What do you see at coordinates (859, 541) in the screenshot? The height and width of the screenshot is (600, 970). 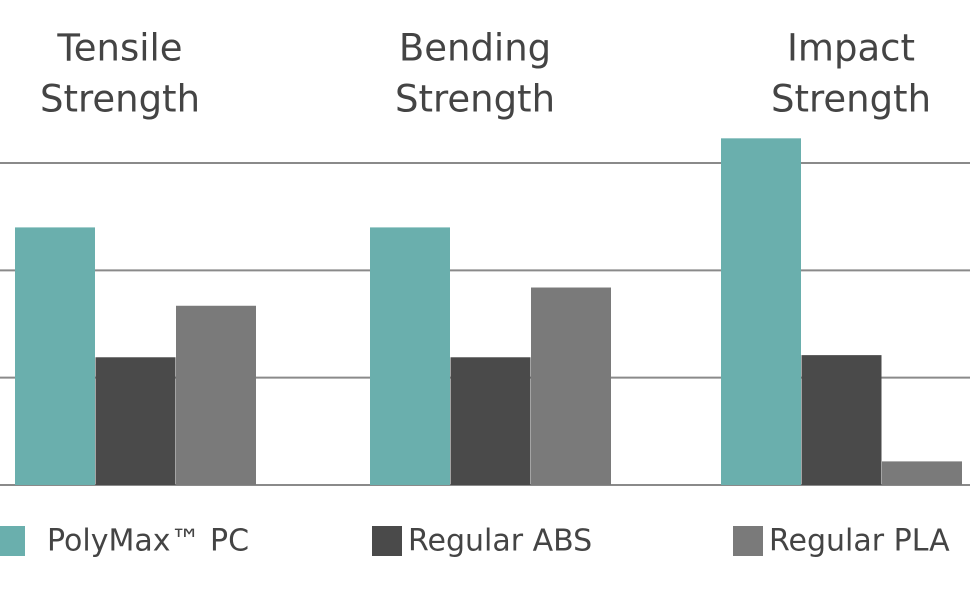 I see `legend-label: Regular PLA` at bounding box center [859, 541].